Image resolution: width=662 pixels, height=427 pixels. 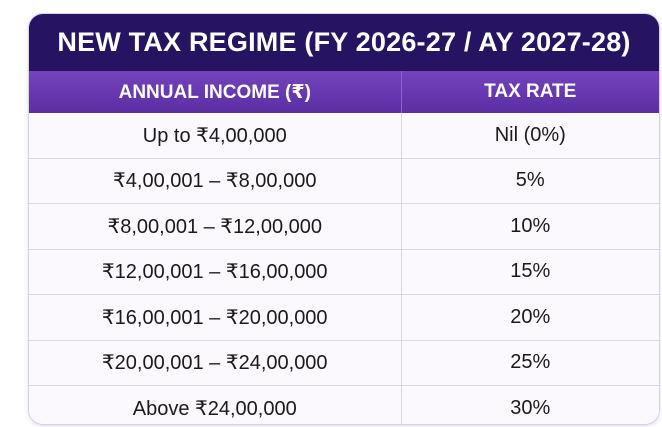 What do you see at coordinates (530, 271) in the screenshot?
I see `rate-cell: 15%` at bounding box center [530, 271].